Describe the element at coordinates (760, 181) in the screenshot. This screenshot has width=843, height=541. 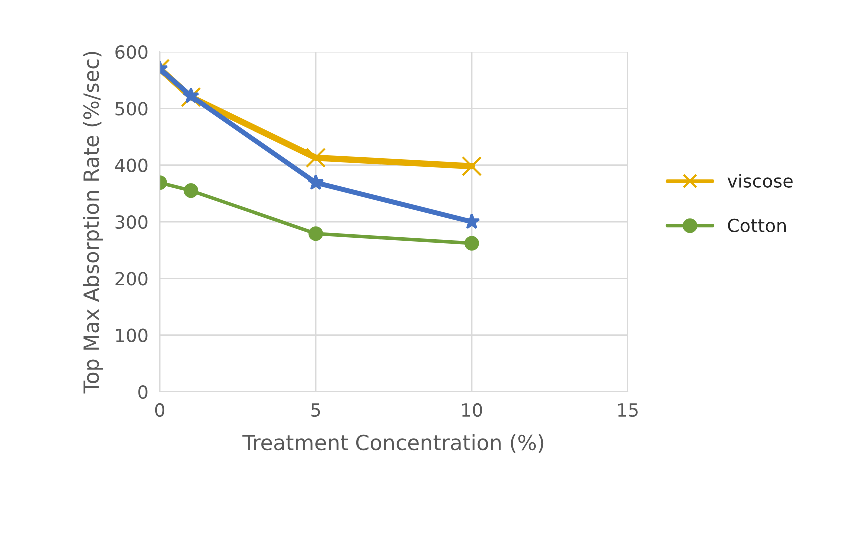
I see `legend-label: viscose` at that location.